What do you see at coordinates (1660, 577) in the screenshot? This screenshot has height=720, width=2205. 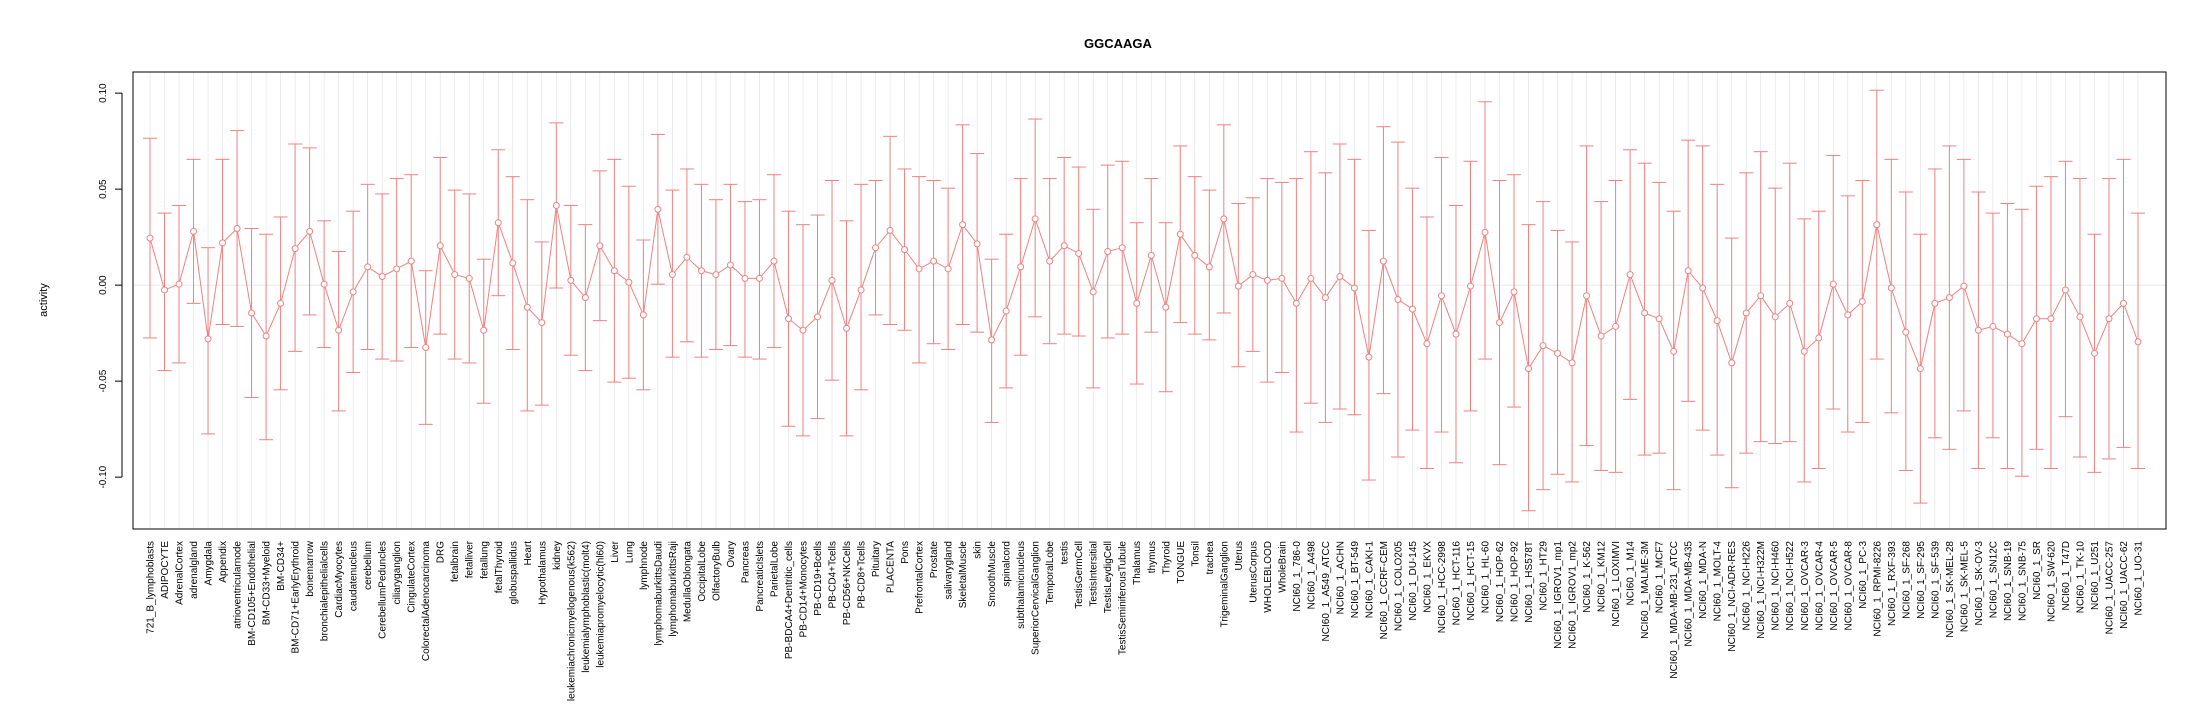 I see `x-tick-label: NCI60_1_MCF7` at bounding box center [1660, 577].